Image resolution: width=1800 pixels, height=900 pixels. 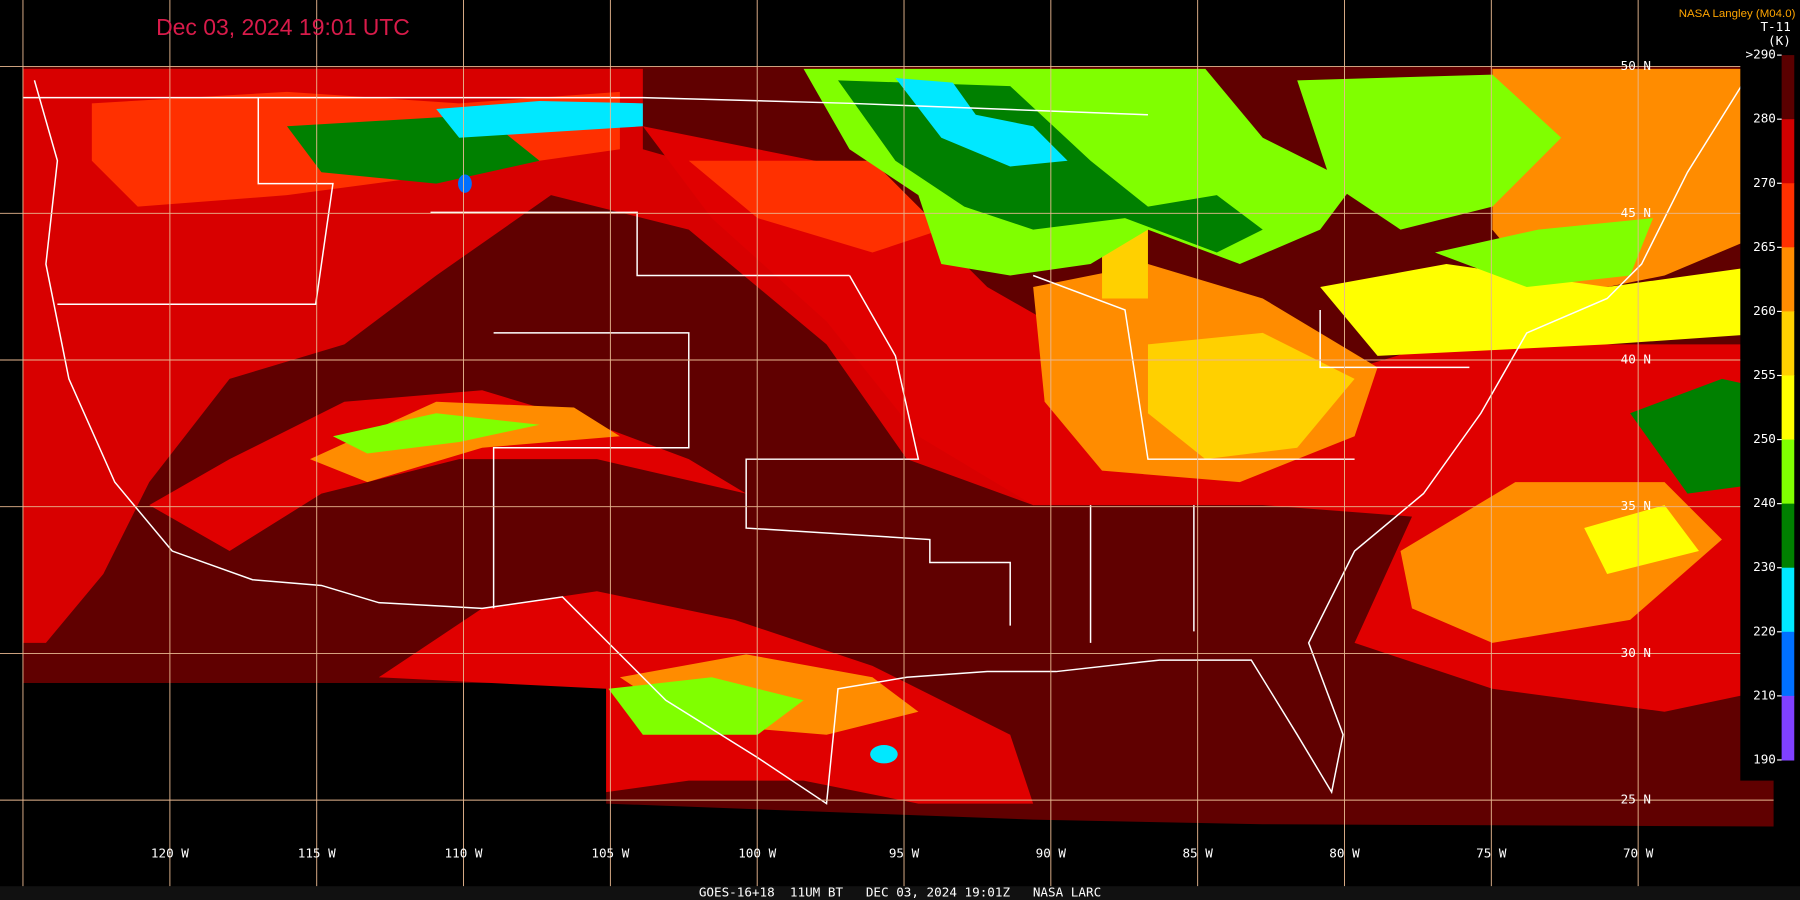 What do you see at coordinates (1764, 694) in the screenshot?
I see `colorbar-label: 210` at bounding box center [1764, 694].